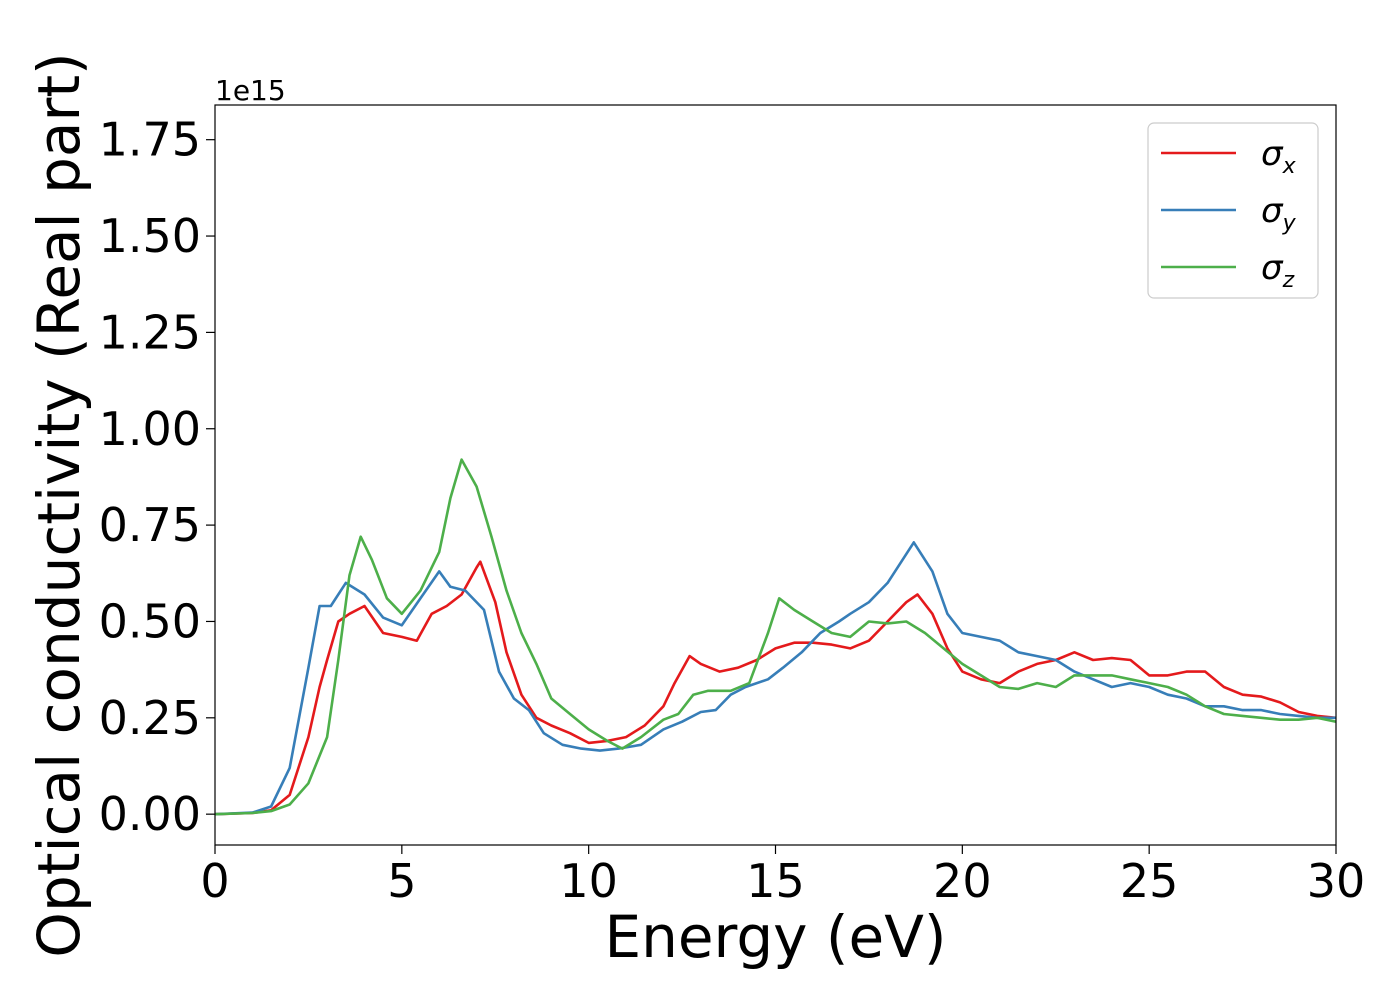 Image resolution: width=1400 pixels, height=1000 pixels. I want to click on y-tick-label: 1.25, so click(150, 332).